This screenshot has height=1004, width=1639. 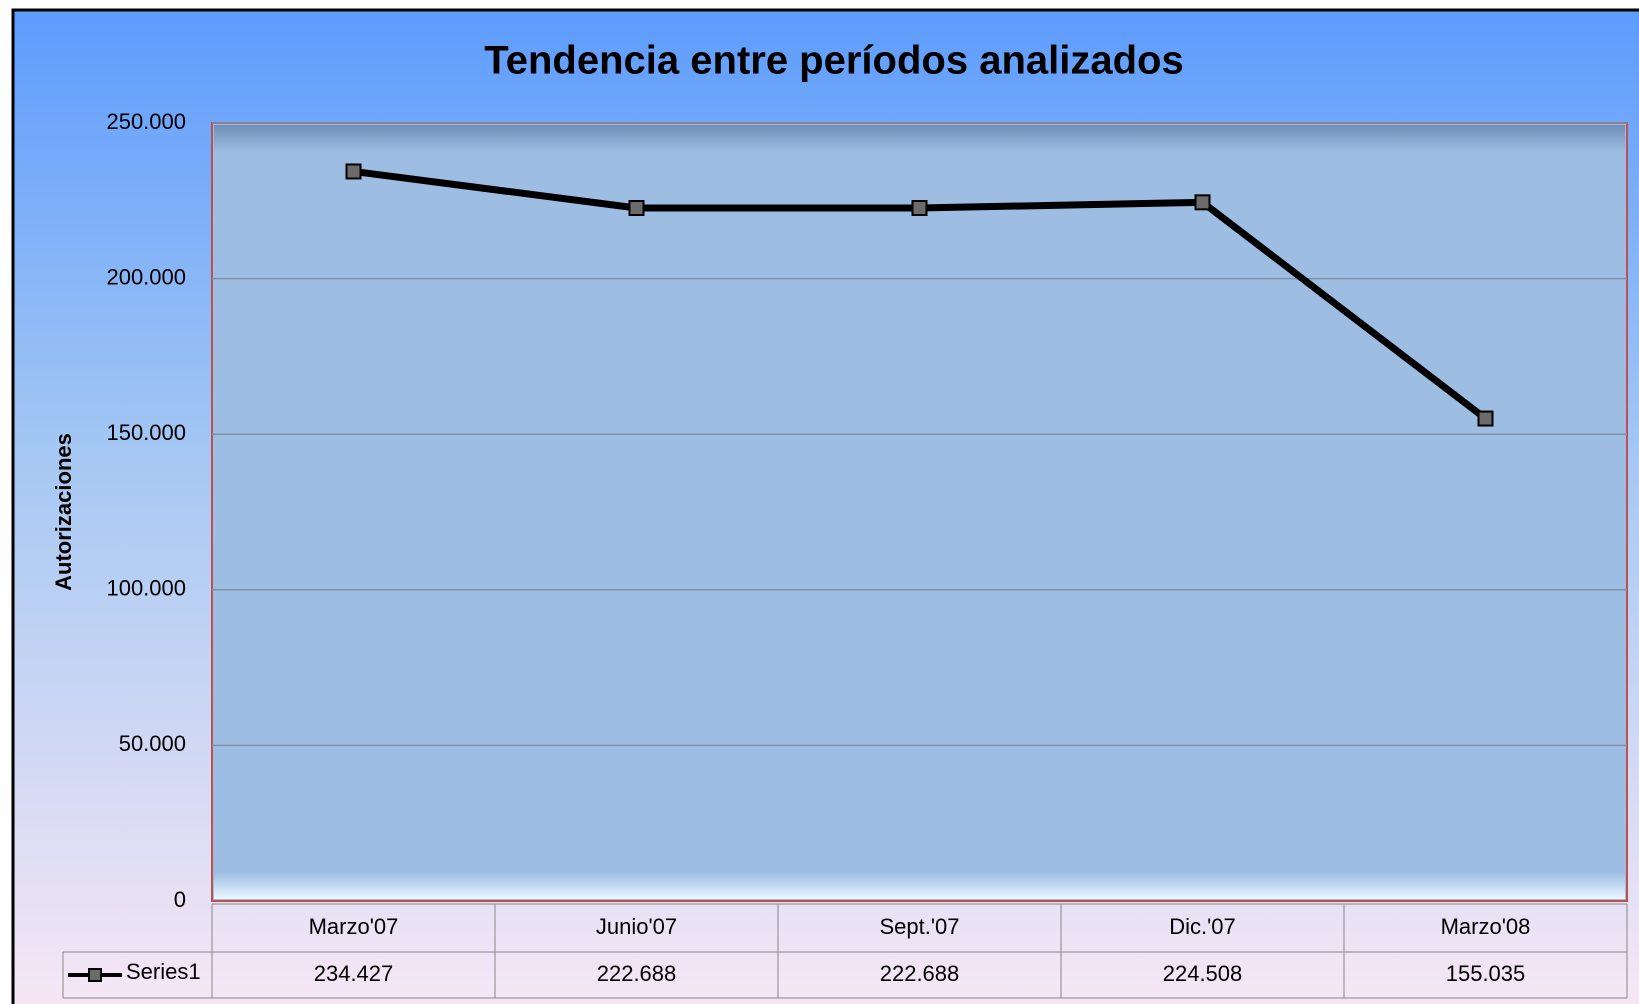 I want to click on x-tick-label: Marzo'08, so click(x=1486, y=926).